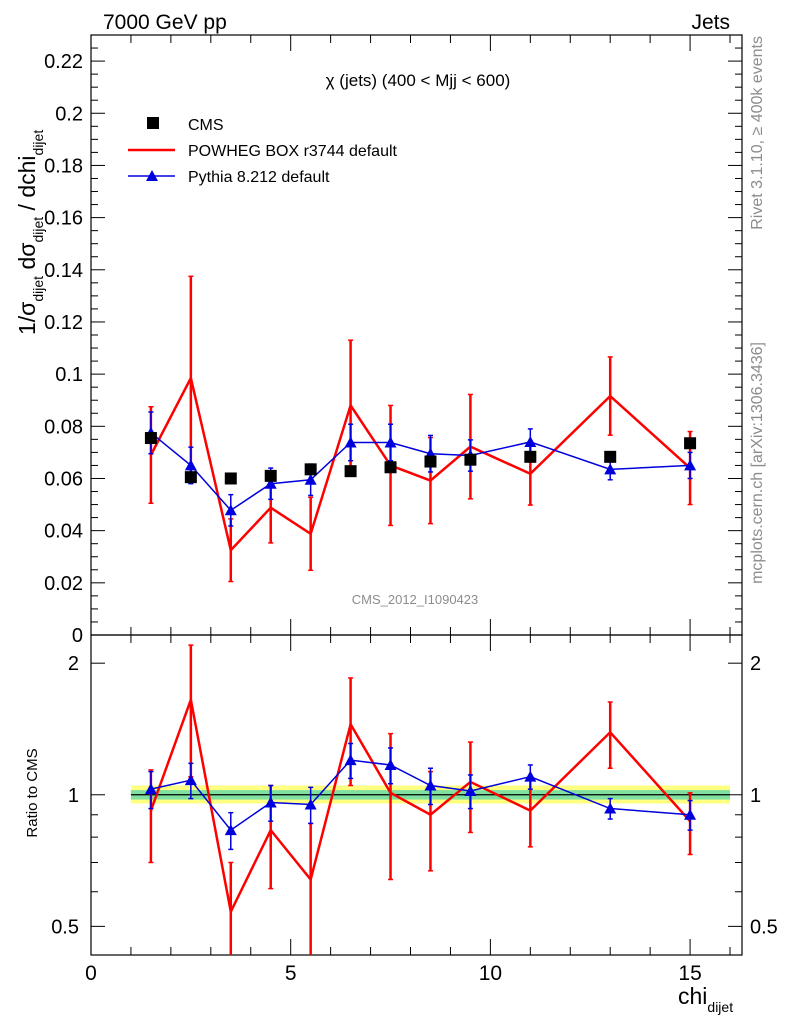 This screenshot has width=786, height=1024. I want to click on legend-powheg-label: POWHEG BOX r3744 default, so click(293, 151).